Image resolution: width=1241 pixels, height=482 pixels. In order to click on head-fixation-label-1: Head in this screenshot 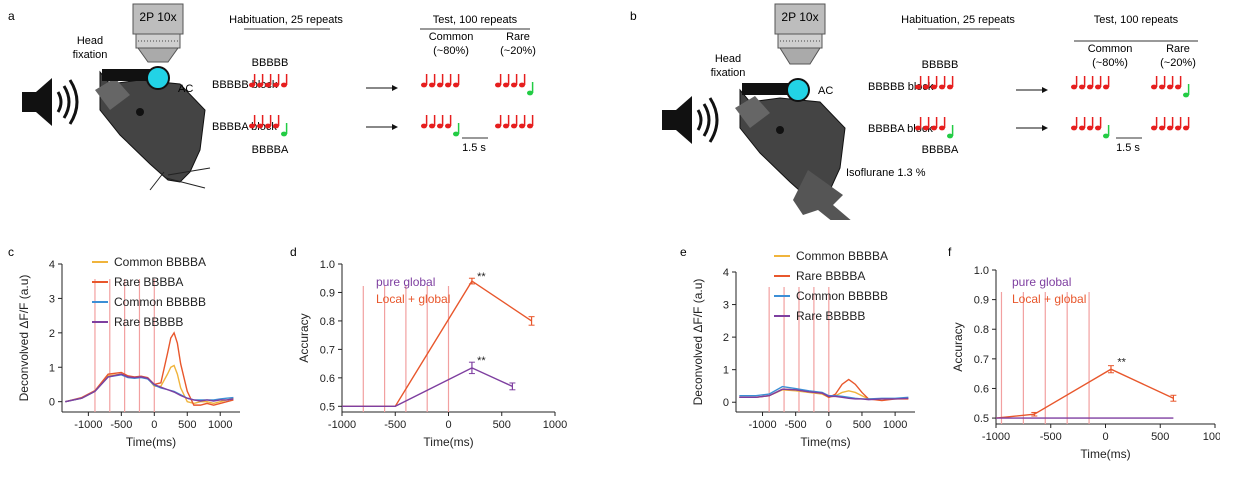, I will do `click(728, 59)`.